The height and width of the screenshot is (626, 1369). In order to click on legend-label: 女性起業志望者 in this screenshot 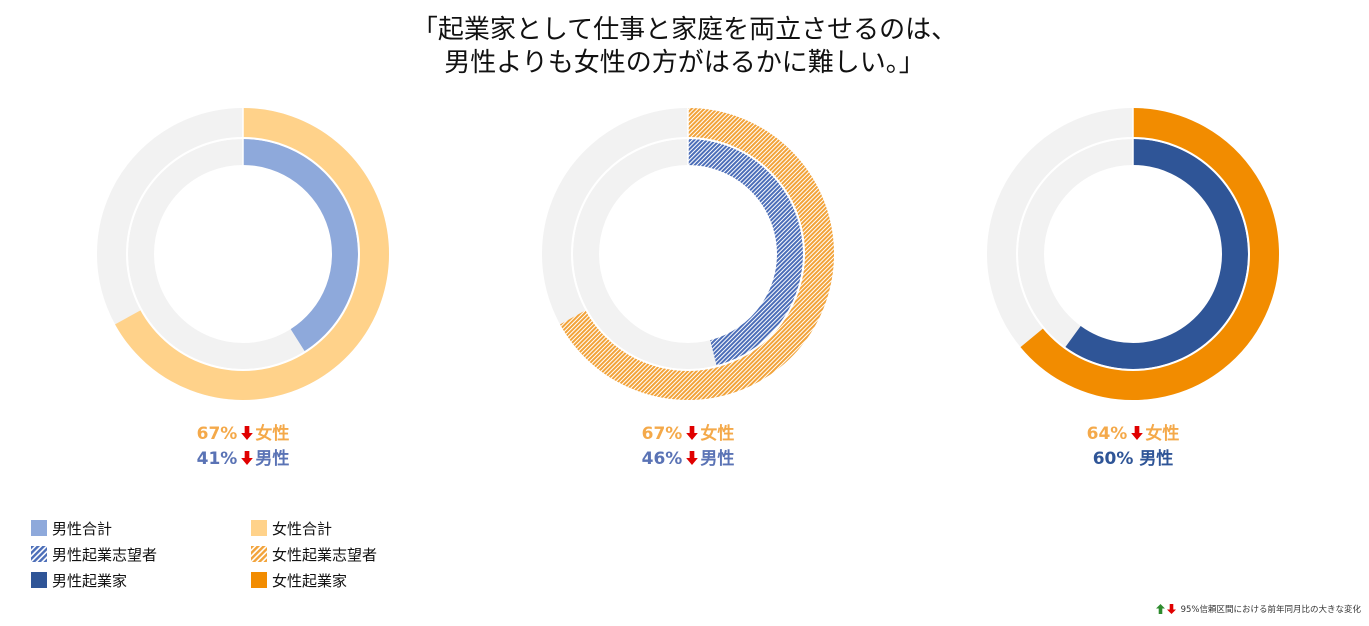, I will do `click(325, 554)`.